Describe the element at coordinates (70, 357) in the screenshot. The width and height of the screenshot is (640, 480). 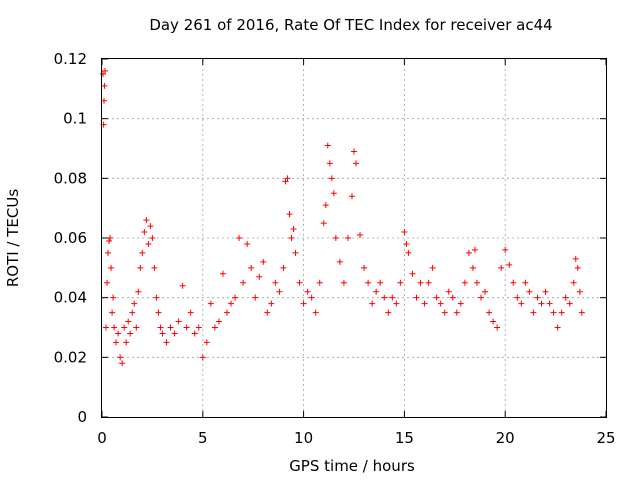
I see `y-tick-label: 0.02` at that location.